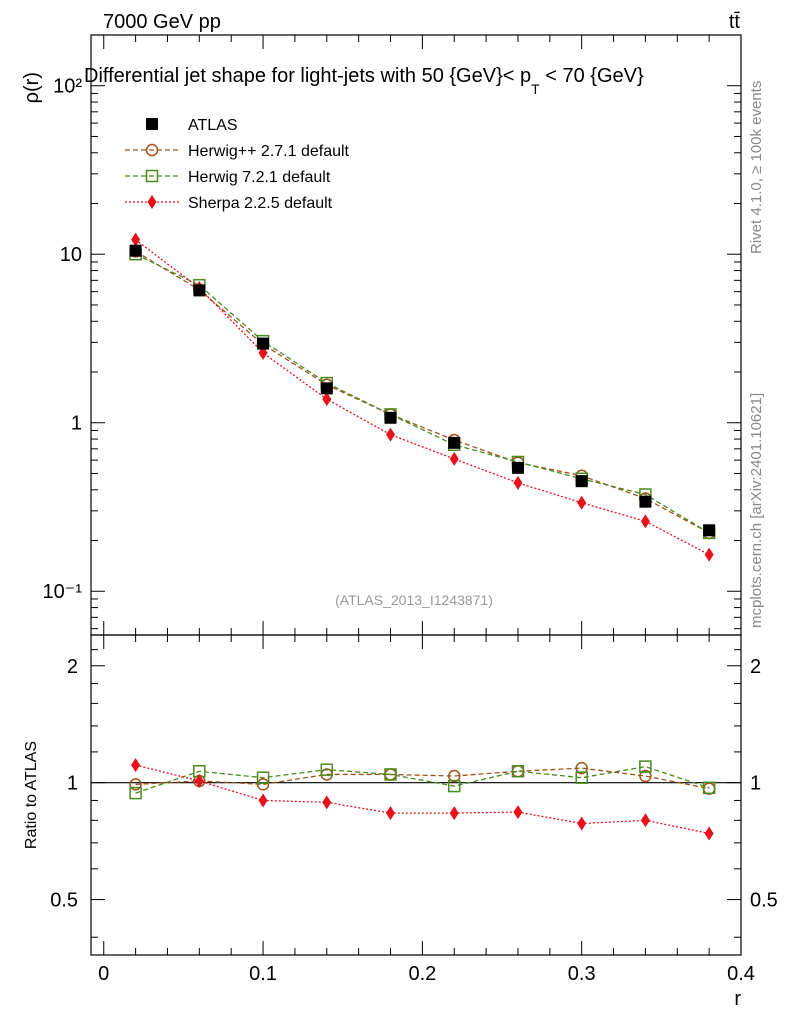  What do you see at coordinates (213, 125) in the screenshot?
I see `legend-label-atlas: ATLAS` at bounding box center [213, 125].